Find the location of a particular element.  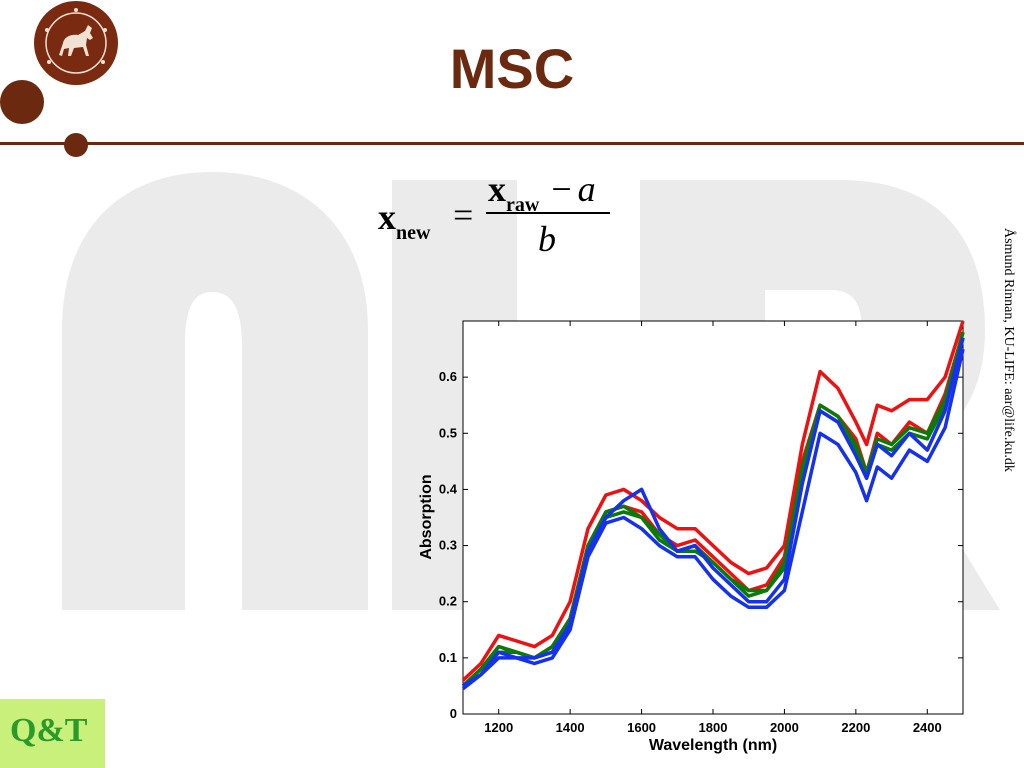

university-seal-logo is located at coordinates (76, 43).